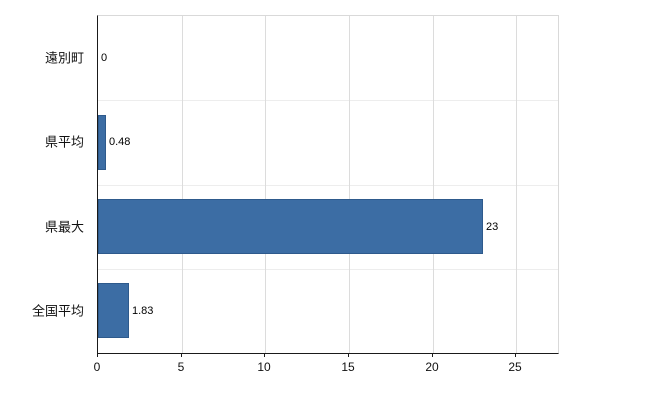  What do you see at coordinates (432, 367) in the screenshot?
I see `x-tick-label: 20` at bounding box center [432, 367].